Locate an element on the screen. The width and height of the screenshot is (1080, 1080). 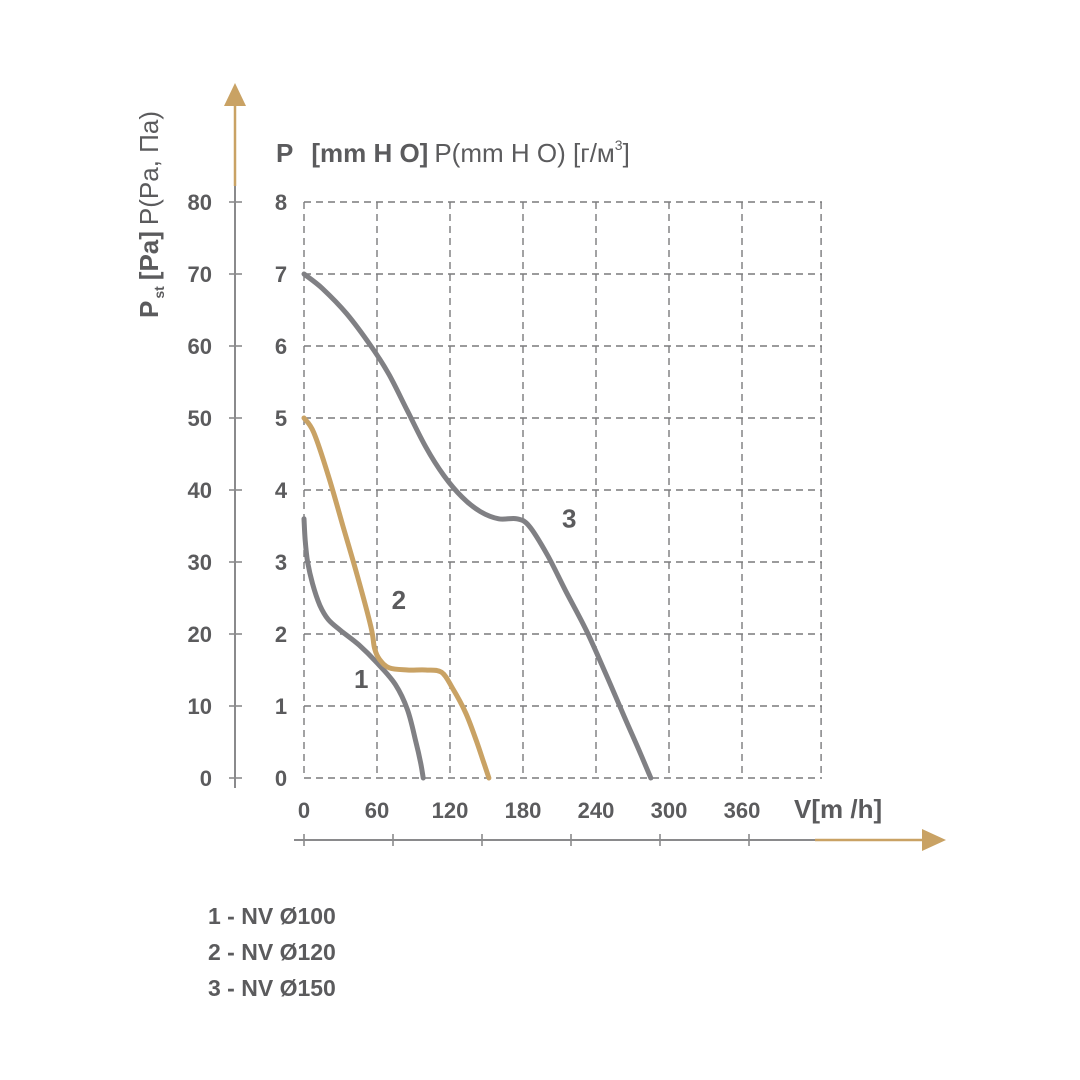
curve-label-1: 1 is located at coordinates (361, 679).